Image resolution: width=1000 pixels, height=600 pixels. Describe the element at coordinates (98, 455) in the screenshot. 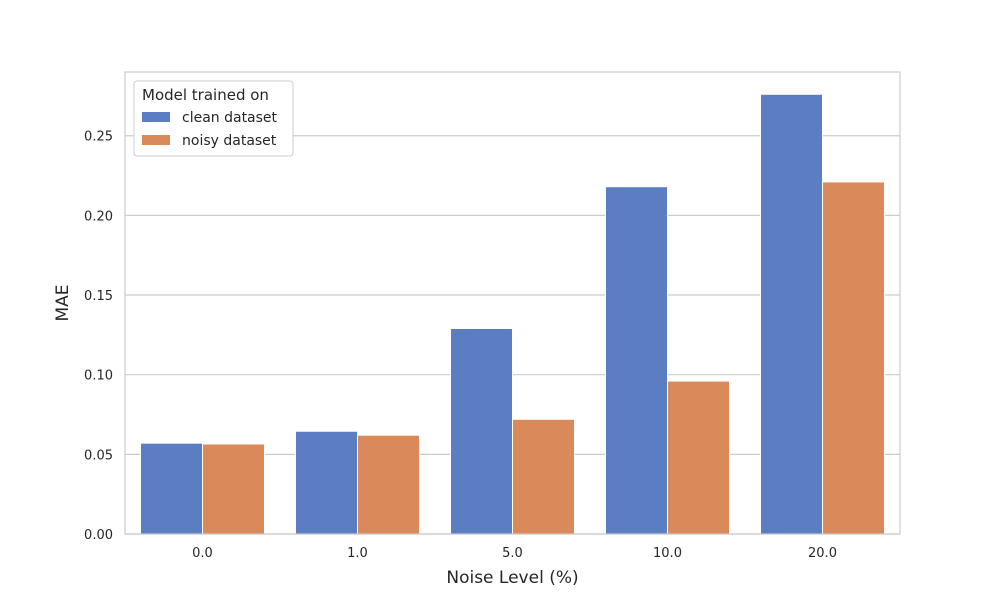

I see `y-tick-label: 0.05` at that location.